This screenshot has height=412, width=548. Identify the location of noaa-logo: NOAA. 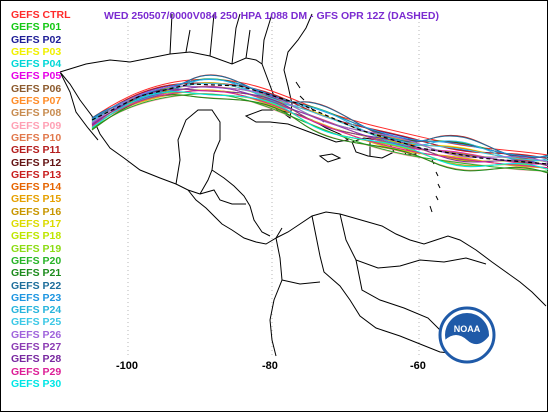
(467, 335).